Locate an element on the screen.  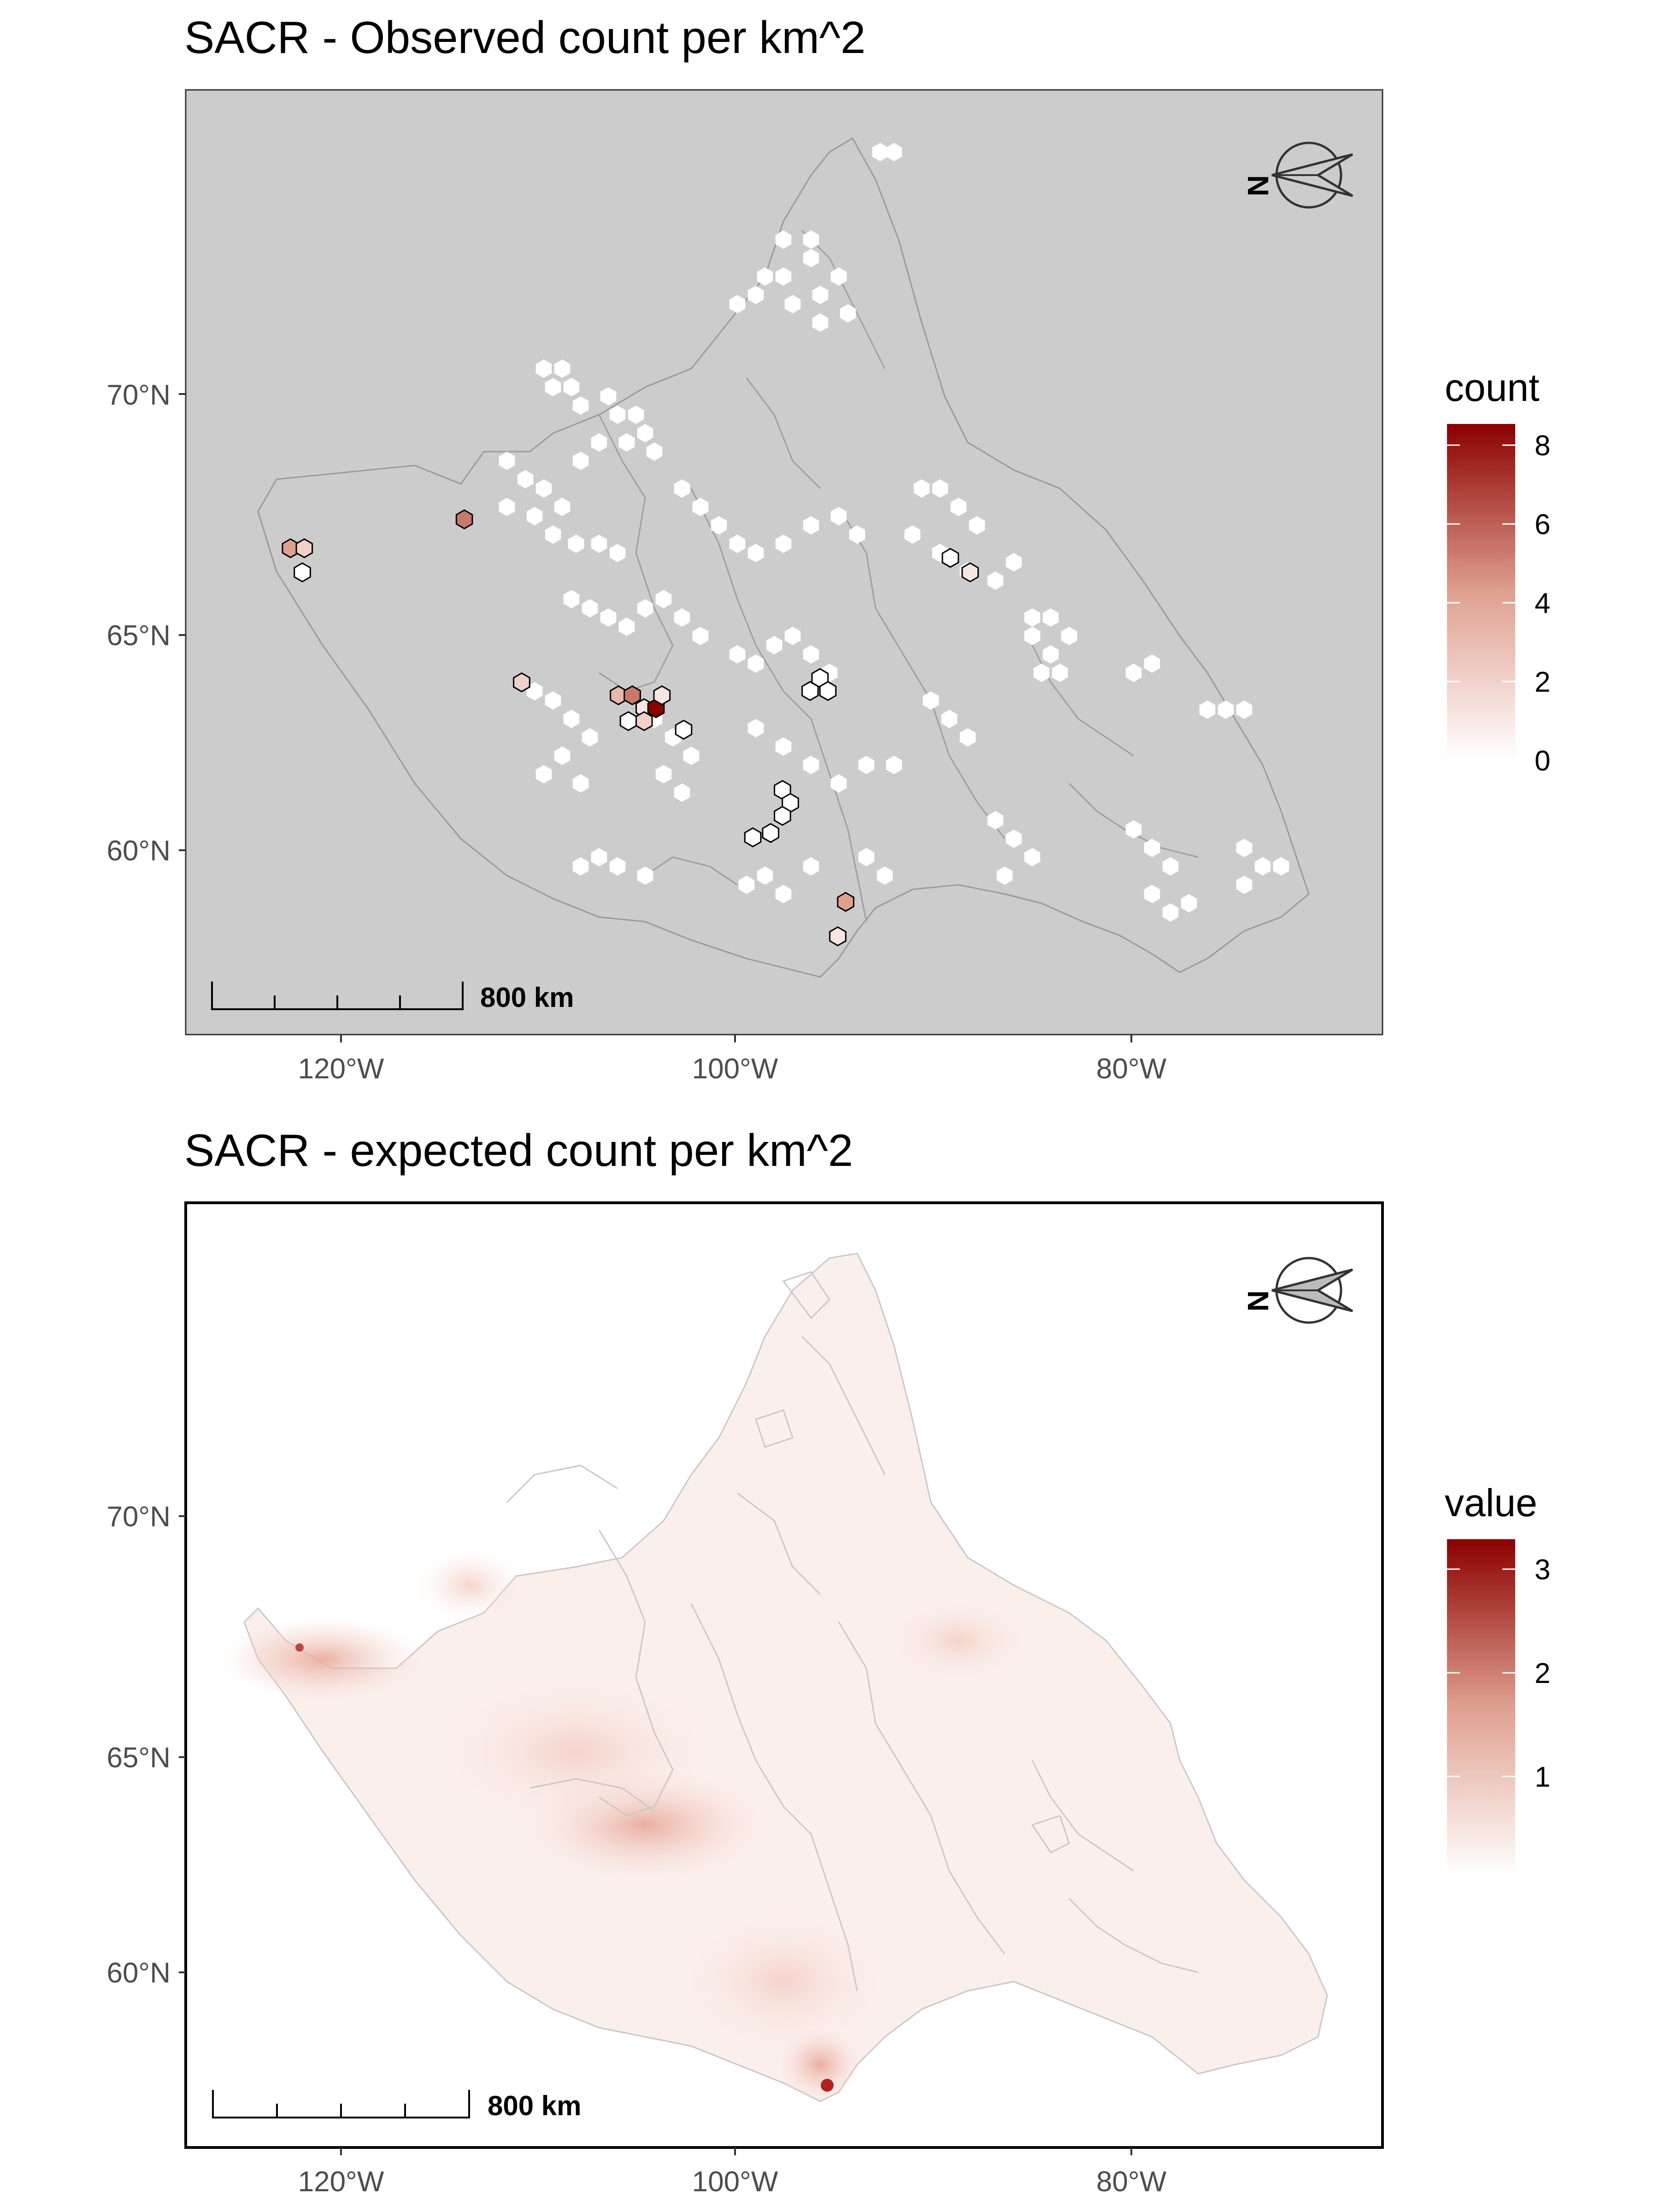
observed-legend-label-0: 0 is located at coordinates (1542, 761).